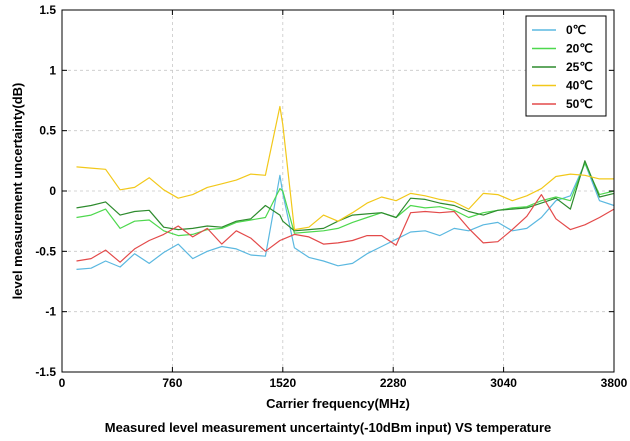  I want to click on legend-label: 40℃, so click(579, 86).